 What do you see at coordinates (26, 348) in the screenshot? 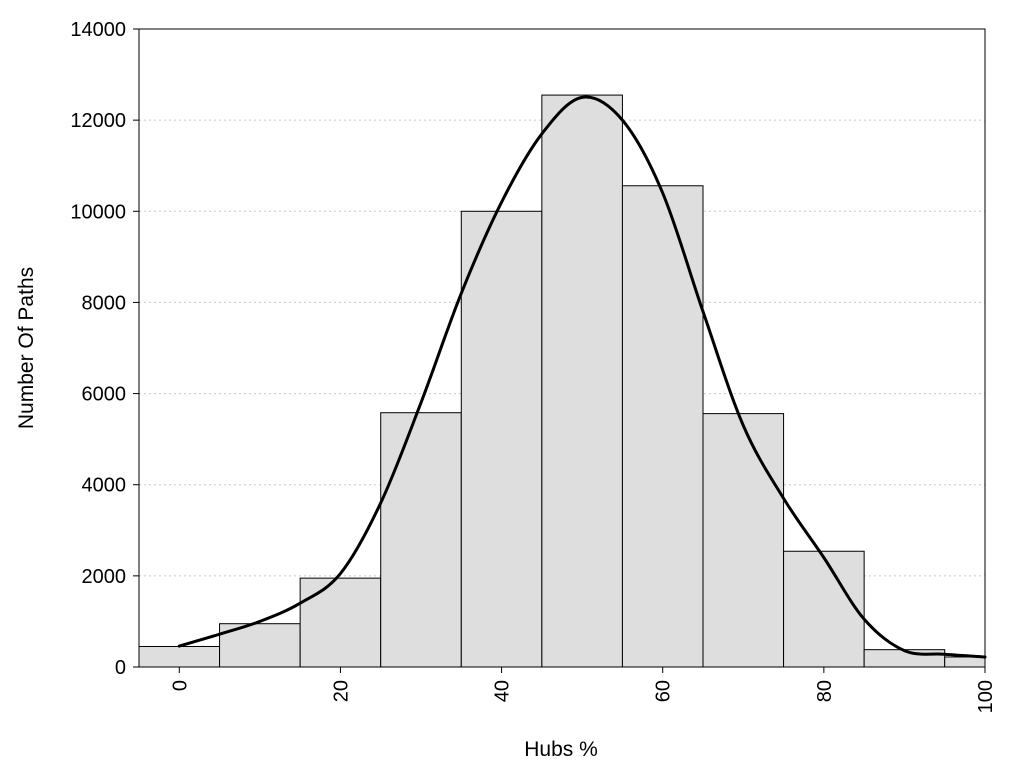
I see `y-axis-title: Number Of Paths` at bounding box center [26, 348].